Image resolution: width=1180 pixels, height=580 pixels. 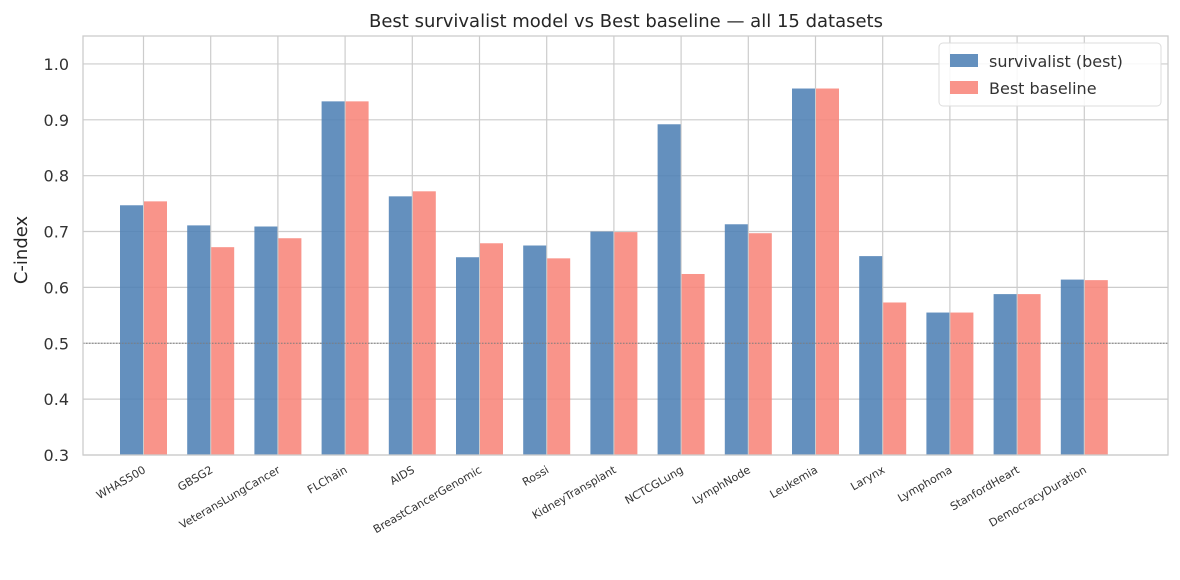 What do you see at coordinates (56, 455) in the screenshot?
I see `y-tick-label: 0.3` at bounding box center [56, 455].